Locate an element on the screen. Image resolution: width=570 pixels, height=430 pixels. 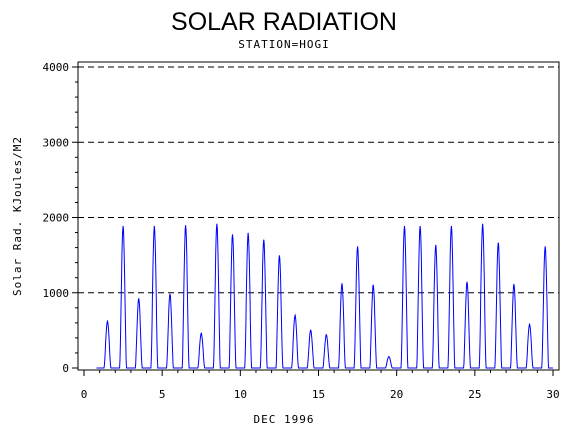
y-axis-label: Solar Rad. KJoules/M2 is located at coordinates (17, 216).